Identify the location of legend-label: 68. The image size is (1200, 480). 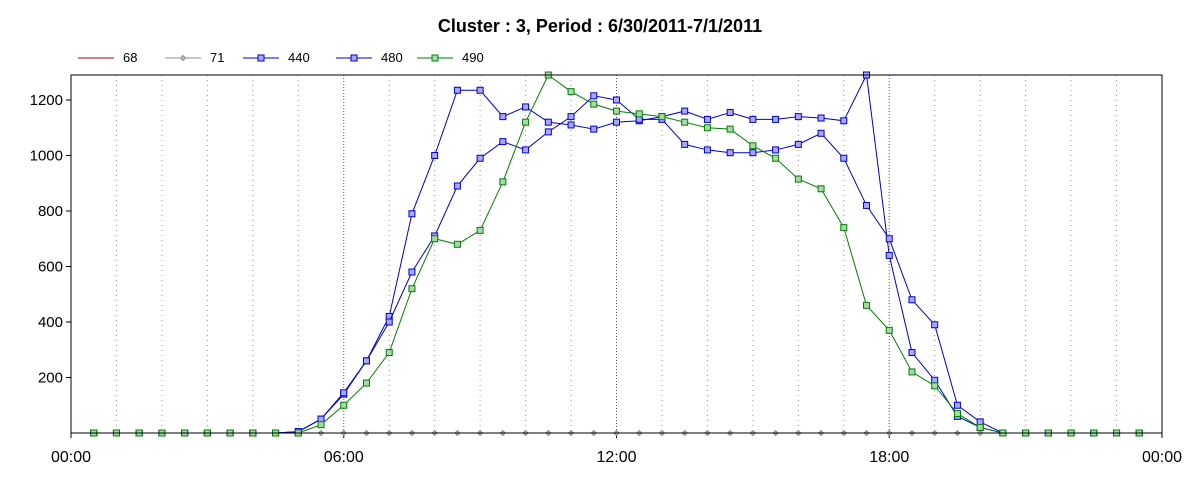
(130, 57).